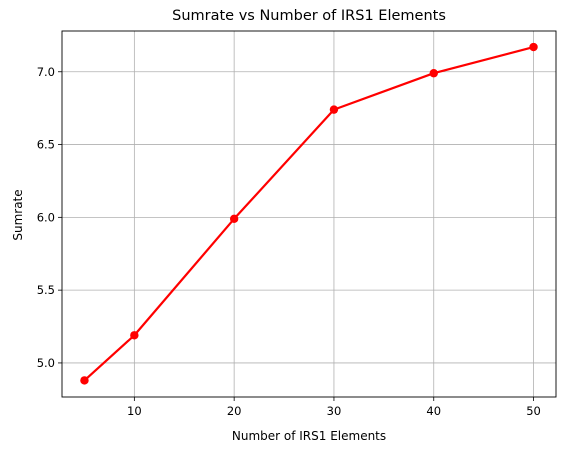 The image size is (567, 453). Describe the element at coordinates (234, 411) in the screenshot. I see `x-tick-label-1: 20` at that location.